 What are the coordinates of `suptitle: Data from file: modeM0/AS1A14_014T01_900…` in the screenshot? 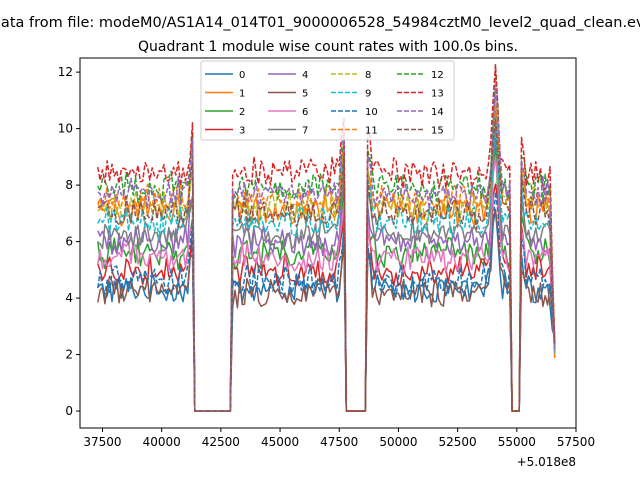 It's located at (320, 23).